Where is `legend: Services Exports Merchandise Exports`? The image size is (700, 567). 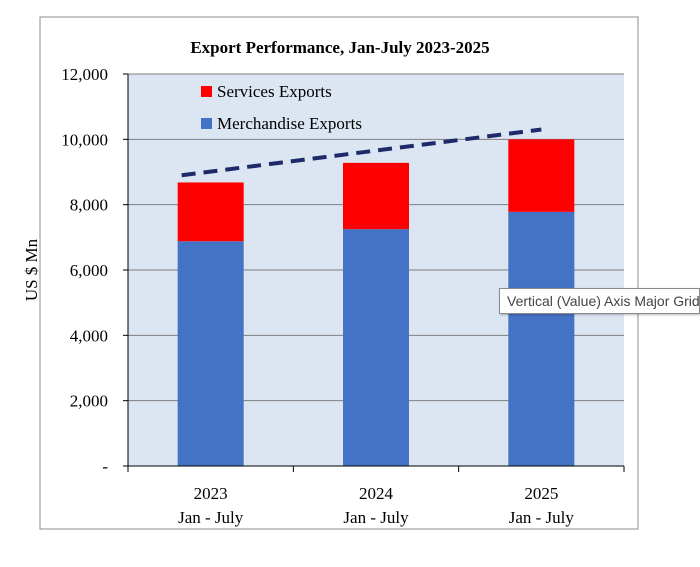
legend: Services Exports Merchandise Exports is located at coordinates (281, 107).